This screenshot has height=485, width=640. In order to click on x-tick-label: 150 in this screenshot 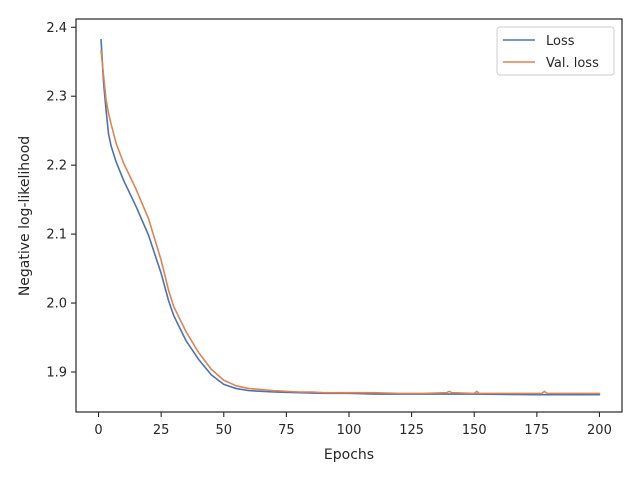, I will do `click(474, 430)`.